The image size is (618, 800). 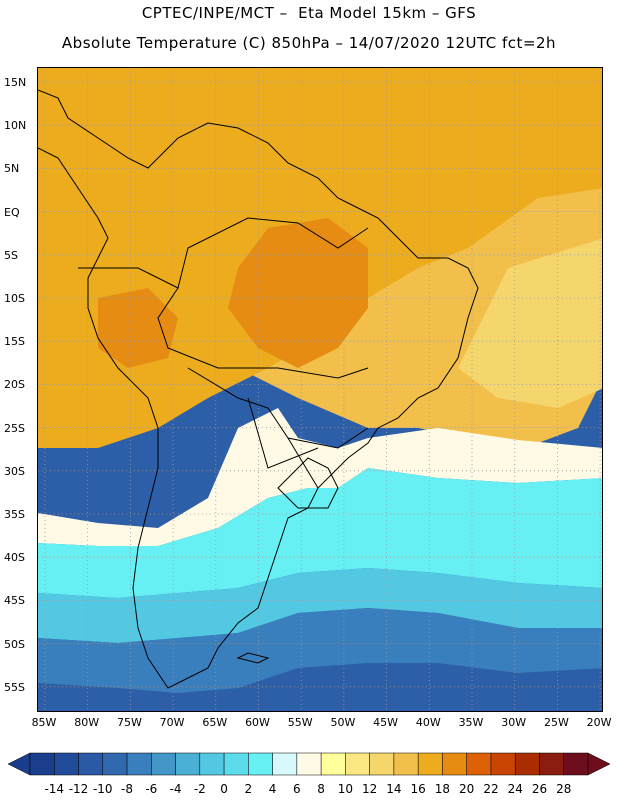 What do you see at coordinates (14, 428) in the screenshot?
I see `latitude-tick-label: 25S` at bounding box center [14, 428].